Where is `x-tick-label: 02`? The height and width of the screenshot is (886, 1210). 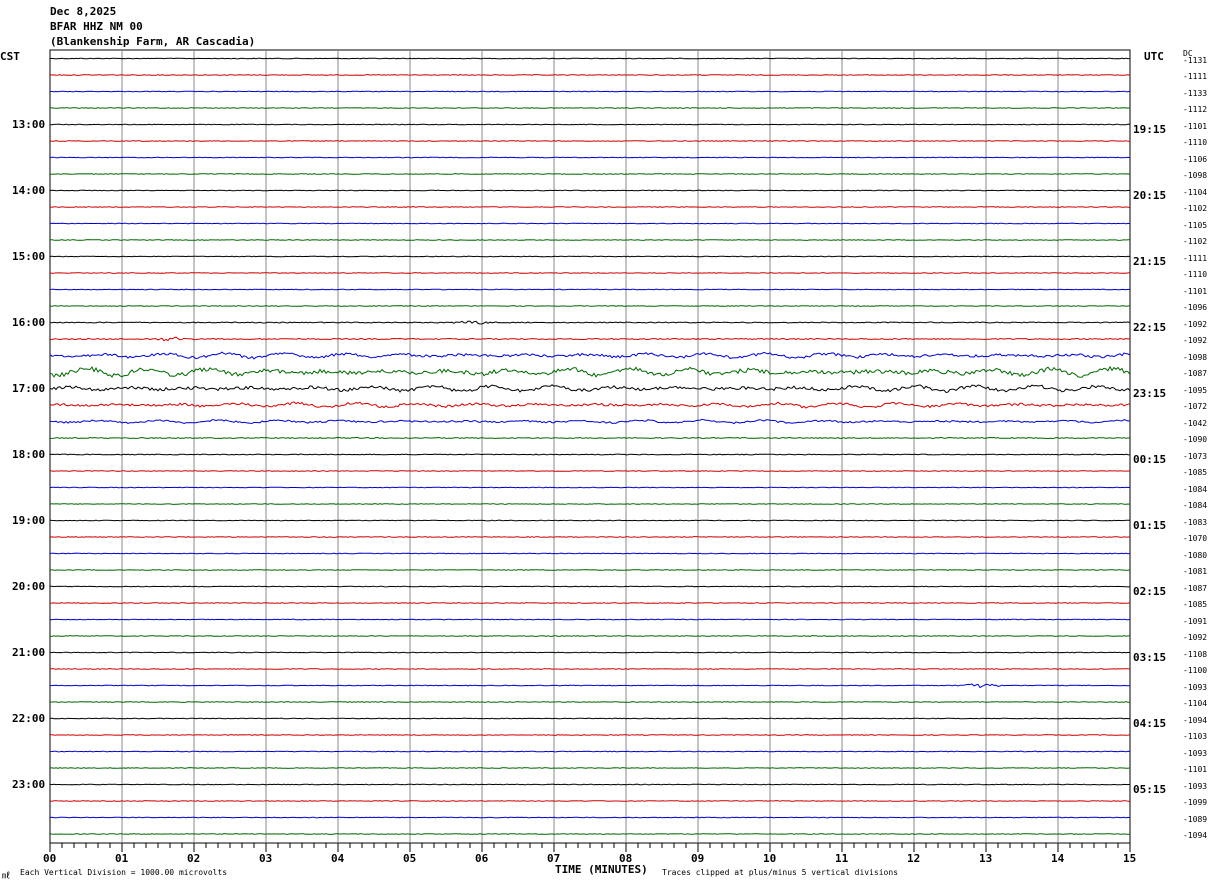
x-tick-label: 02 is located at coordinates (194, 858).